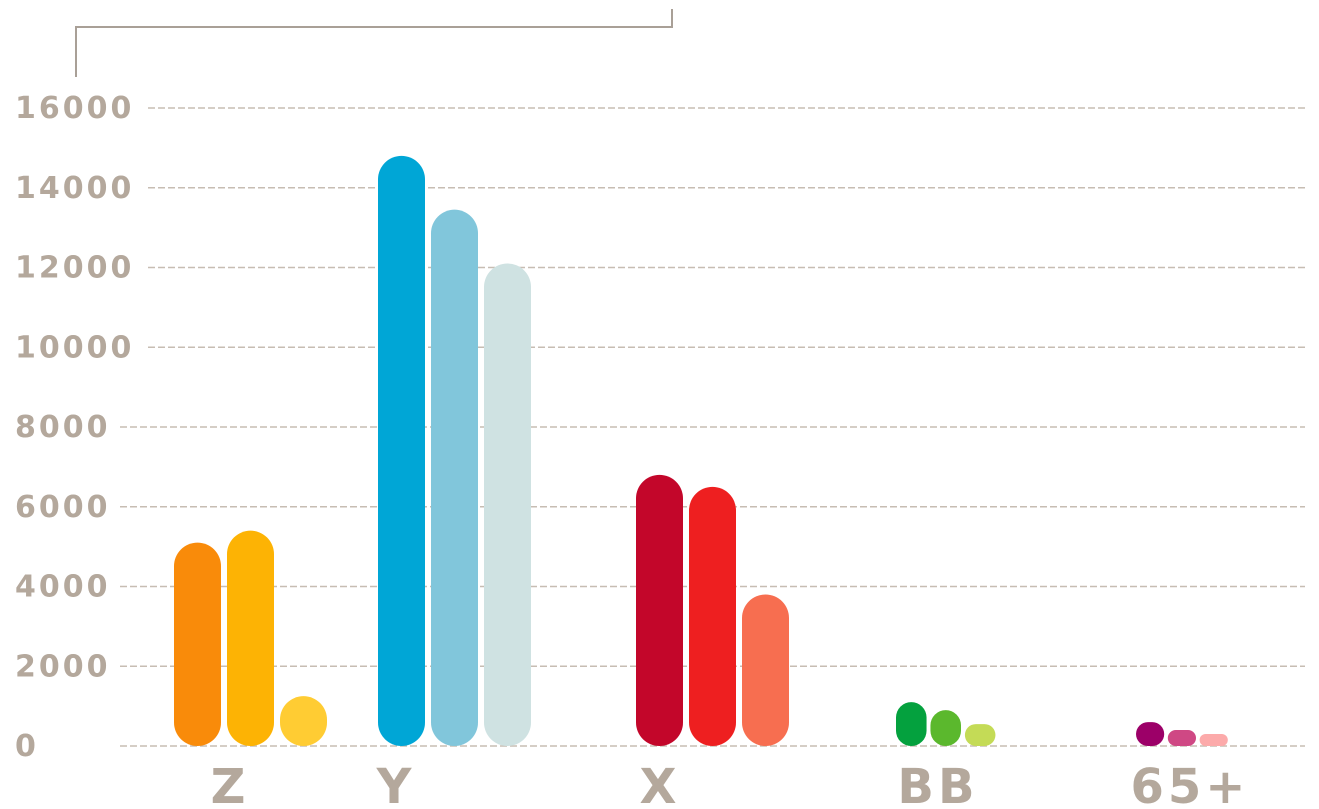 This screenshot has width=1319, height=809. What do you see at coordinates (74, 108) in the screenshot?
I see `y-tick-label: 16000` at bounding box center [74, 108].